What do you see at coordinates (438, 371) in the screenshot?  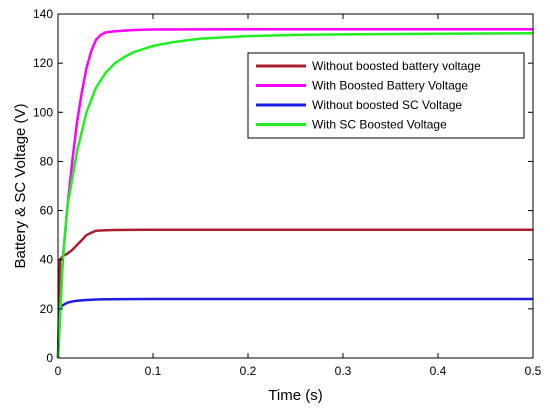 I see `x-tick-label-4: 0.4` at bounding box center [438, 371].